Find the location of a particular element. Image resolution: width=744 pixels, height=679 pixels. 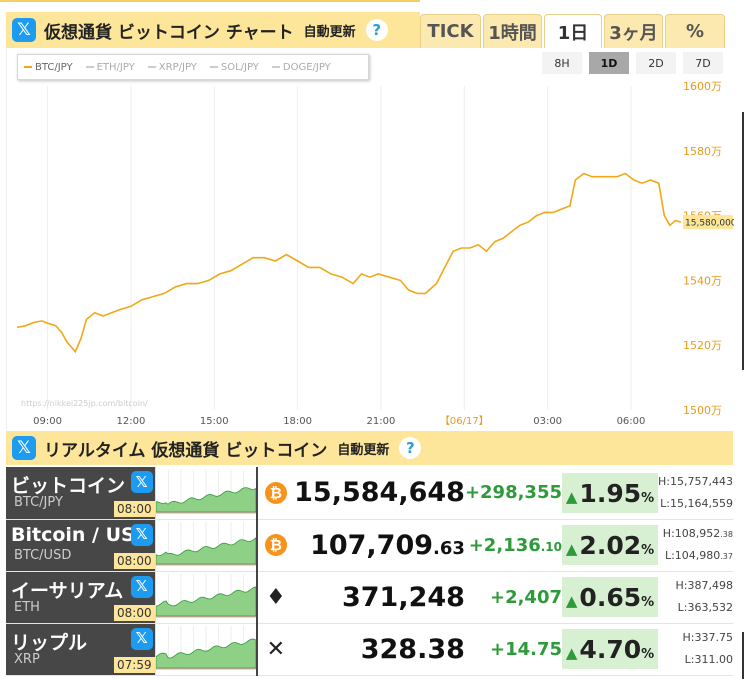

x-tick-label: 【06/17】 is located at coordinates (464, 421).